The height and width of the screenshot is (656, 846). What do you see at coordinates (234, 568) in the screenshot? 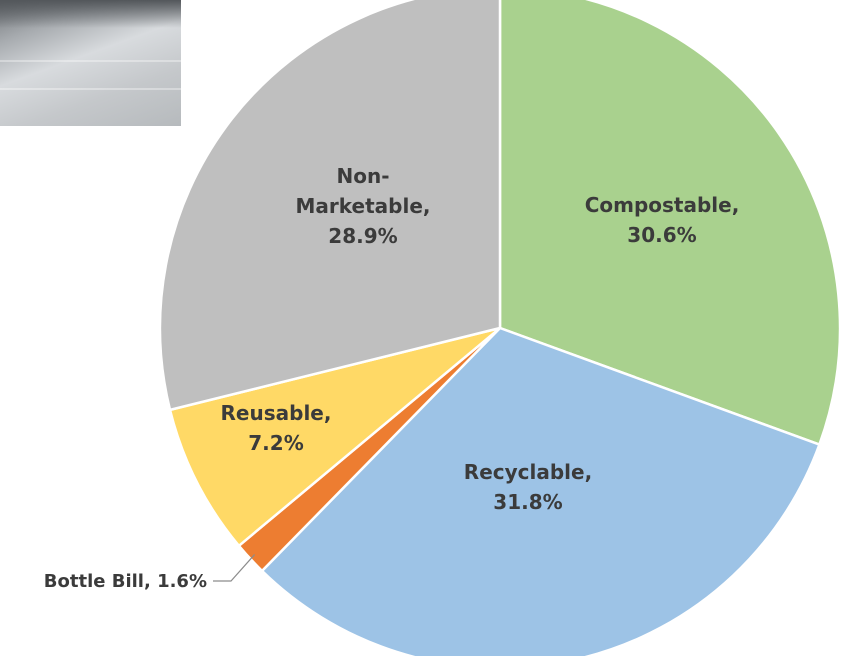
I see `bottle-bill-leader-line` at bounding box center [234, 568].